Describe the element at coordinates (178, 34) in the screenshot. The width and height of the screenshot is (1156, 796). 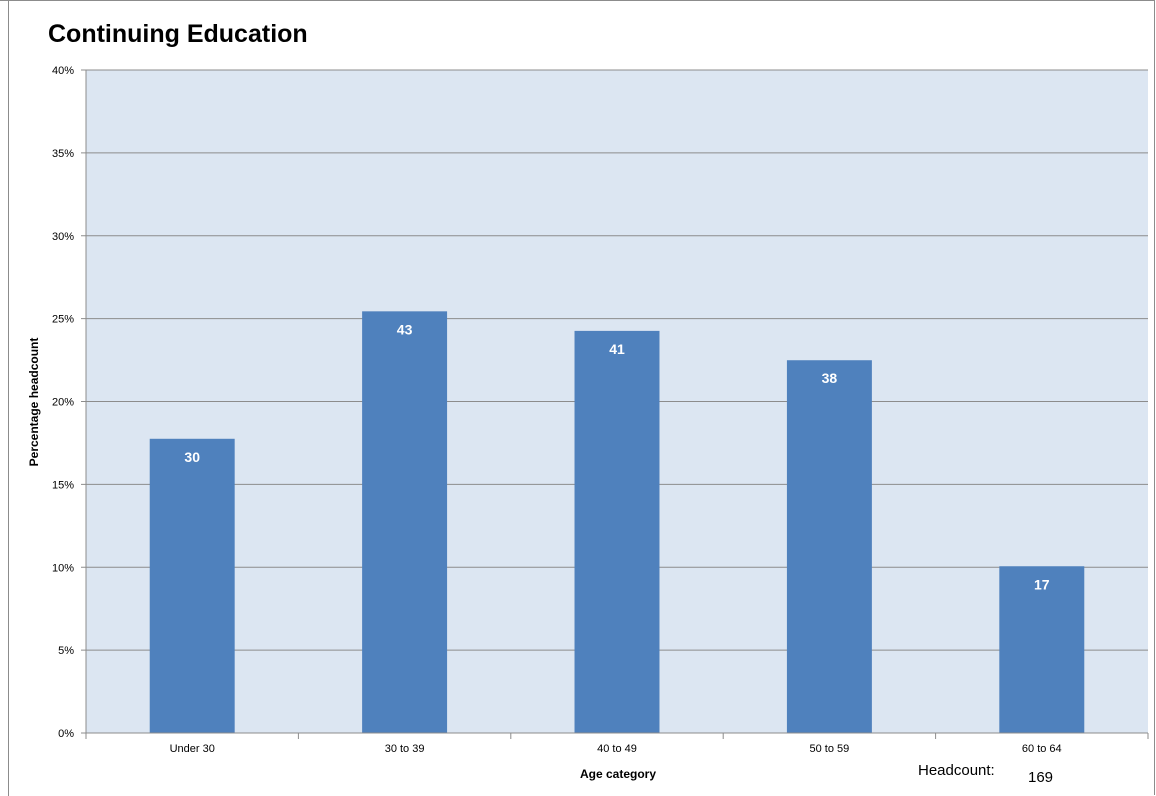
I see `chart-title: Continuing Education` at that location.